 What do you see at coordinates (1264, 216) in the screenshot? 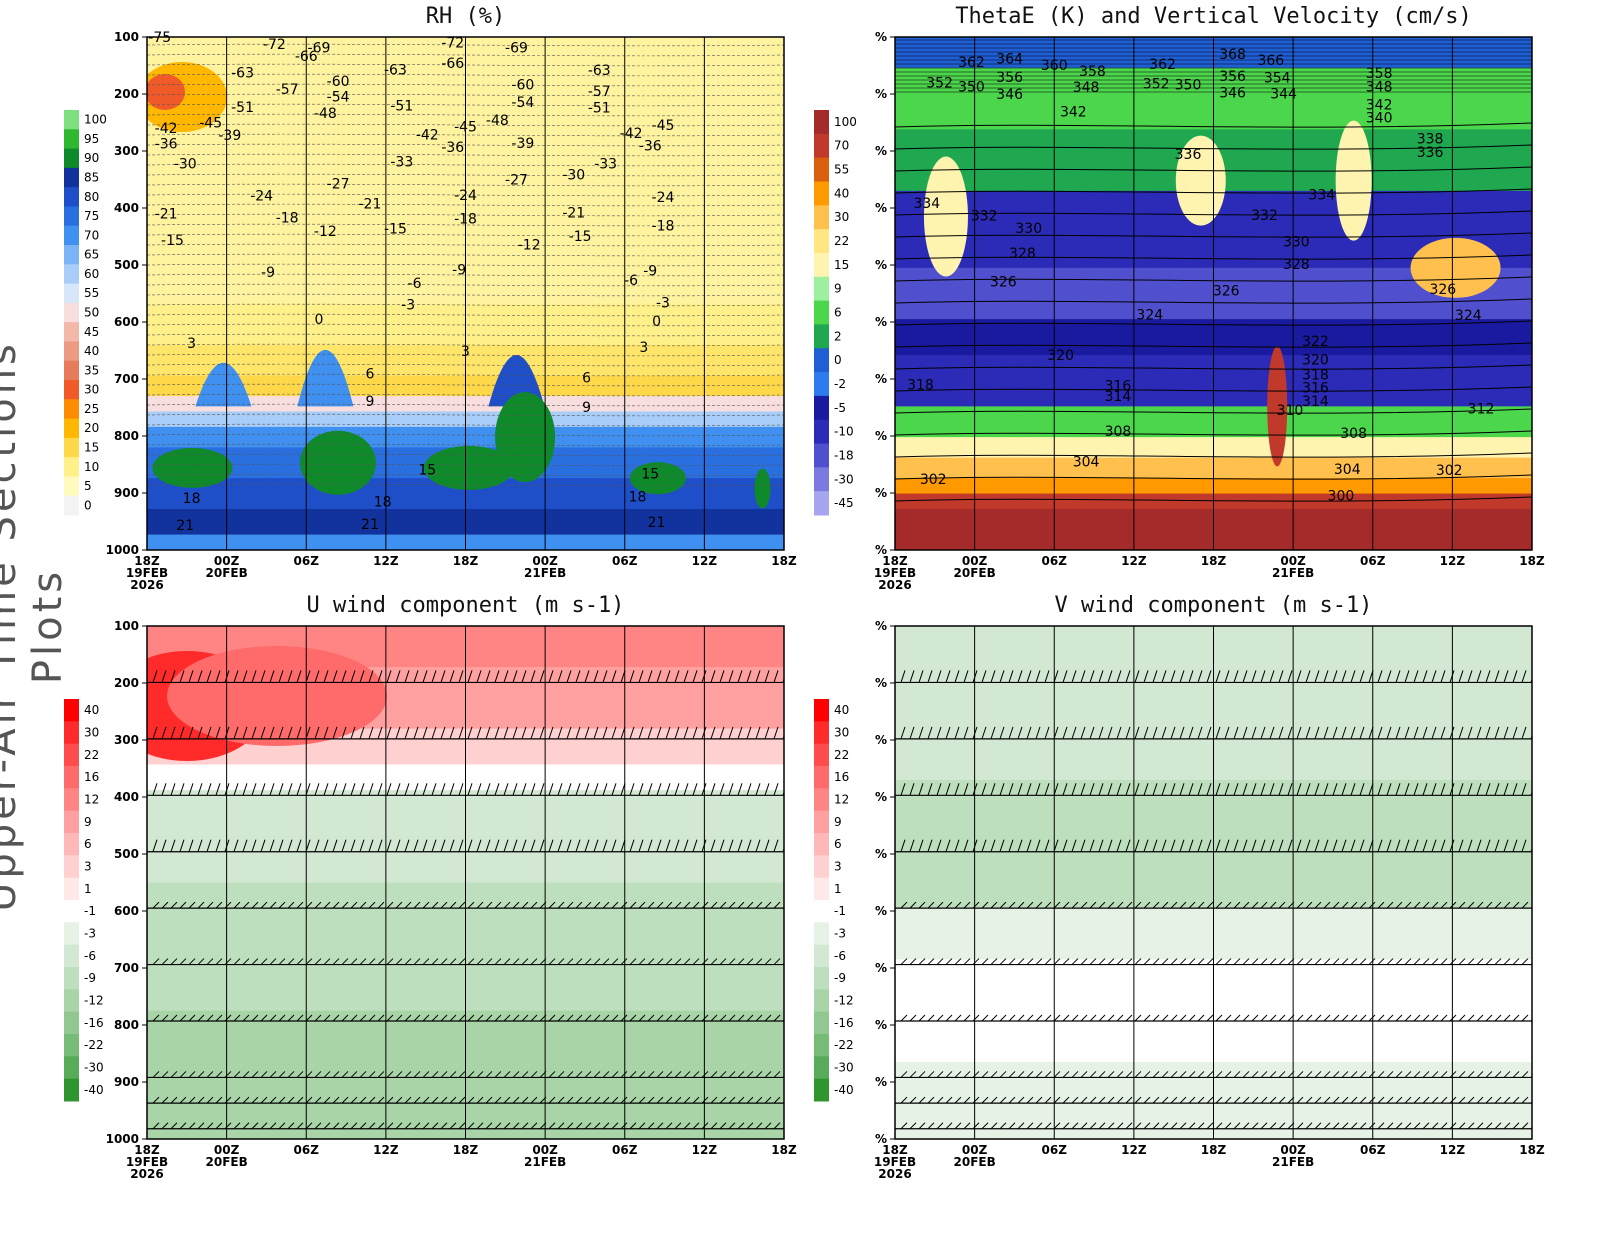
I see `contour-label: 332` at bounding box center [1264, 216].